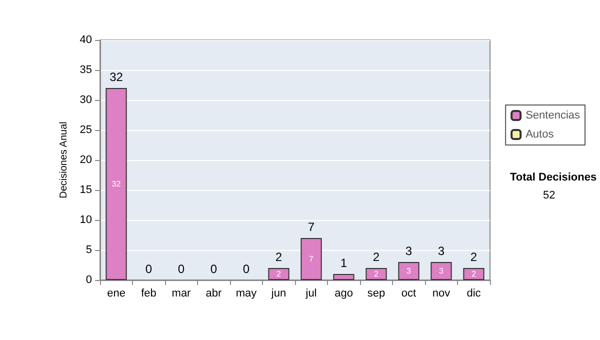  I want to click on total-label: 32, so click(117, 77).